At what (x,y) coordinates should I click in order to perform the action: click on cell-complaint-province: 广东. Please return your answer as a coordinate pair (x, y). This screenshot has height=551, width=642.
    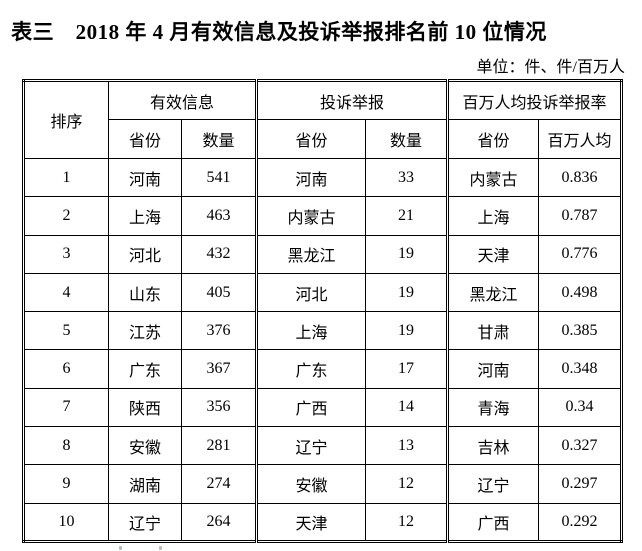
    Looking at the image, I should click on (311, 369).